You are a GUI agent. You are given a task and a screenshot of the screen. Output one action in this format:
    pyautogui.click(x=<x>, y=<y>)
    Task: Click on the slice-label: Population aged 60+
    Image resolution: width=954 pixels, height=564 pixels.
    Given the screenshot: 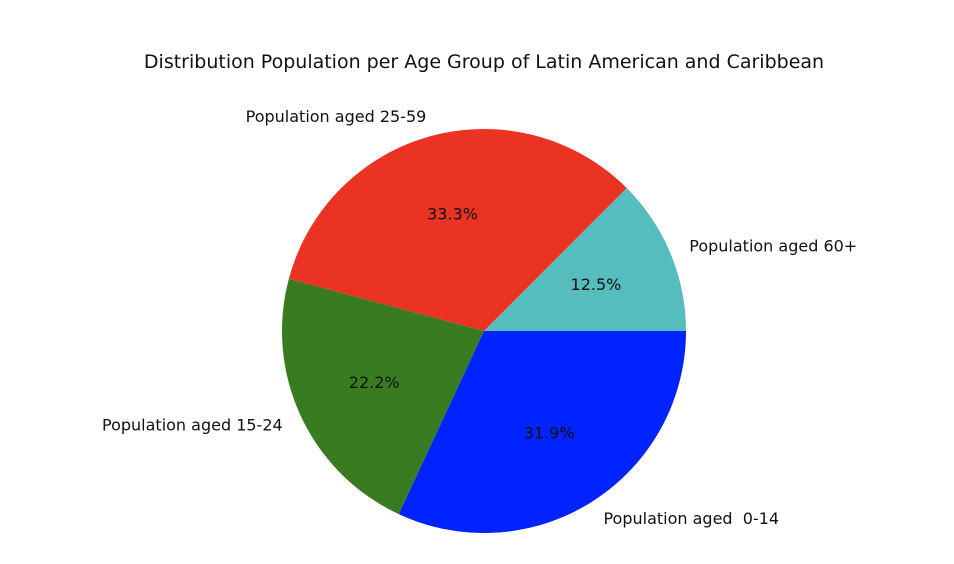 What is the action you would take?
    pyautogui.click(x=773, y=245)
    